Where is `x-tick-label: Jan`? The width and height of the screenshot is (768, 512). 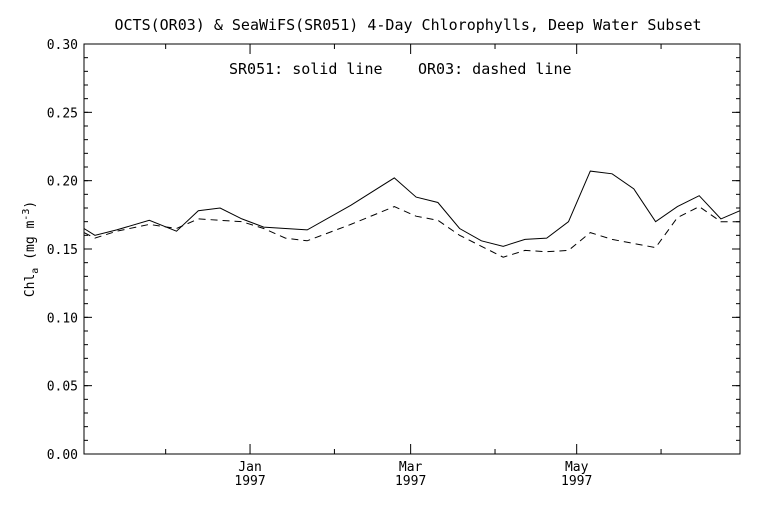 x-tick-label: Jan is located at coordinates (249, 467).